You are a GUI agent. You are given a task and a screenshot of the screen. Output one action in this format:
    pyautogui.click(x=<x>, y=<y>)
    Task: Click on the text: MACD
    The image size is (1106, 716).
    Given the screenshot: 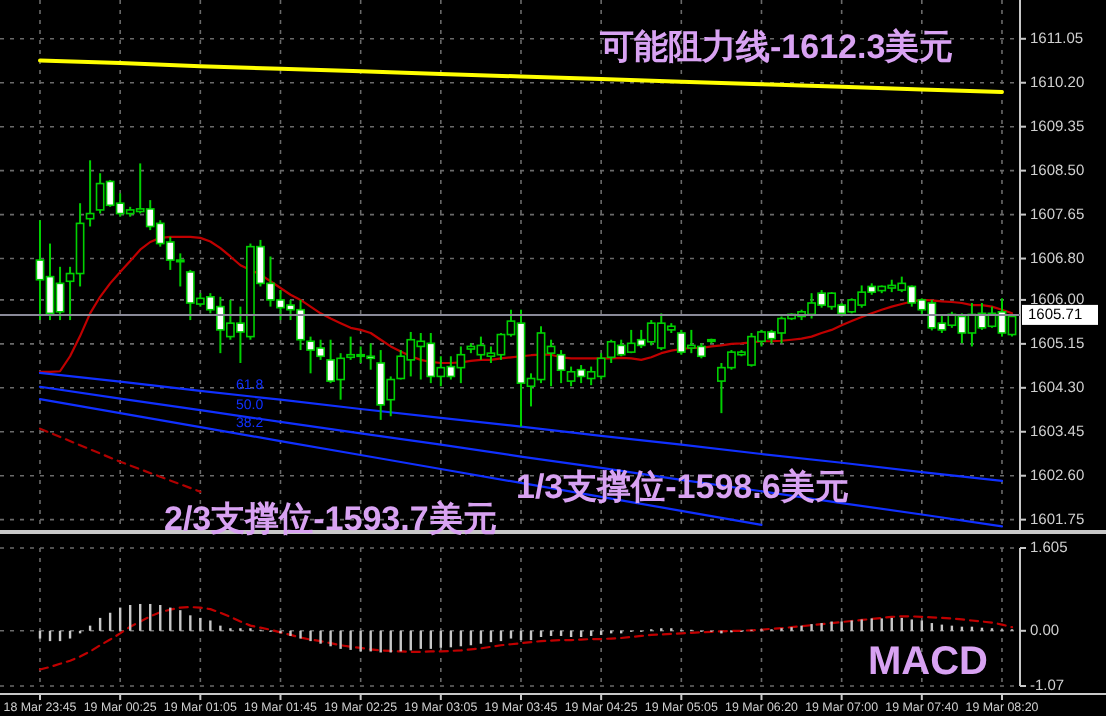 What is the action you would take?
    pyautogui.click(x=928, y=662)
    